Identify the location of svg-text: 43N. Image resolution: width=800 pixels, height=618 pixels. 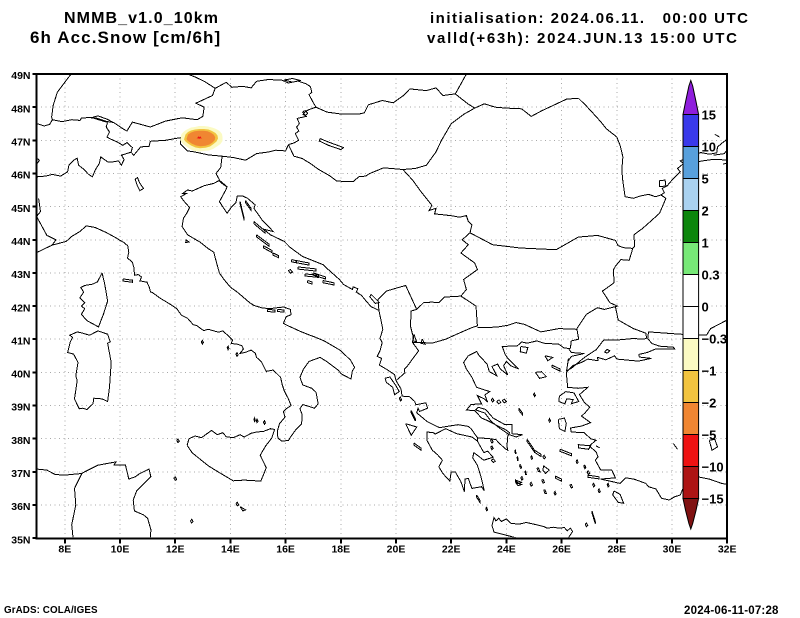
(20, 275).